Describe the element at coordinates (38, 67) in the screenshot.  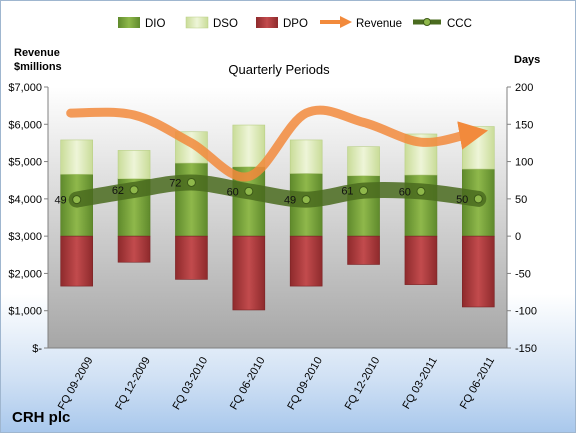
I see `left-axis-title-line2: $millions` at that location.